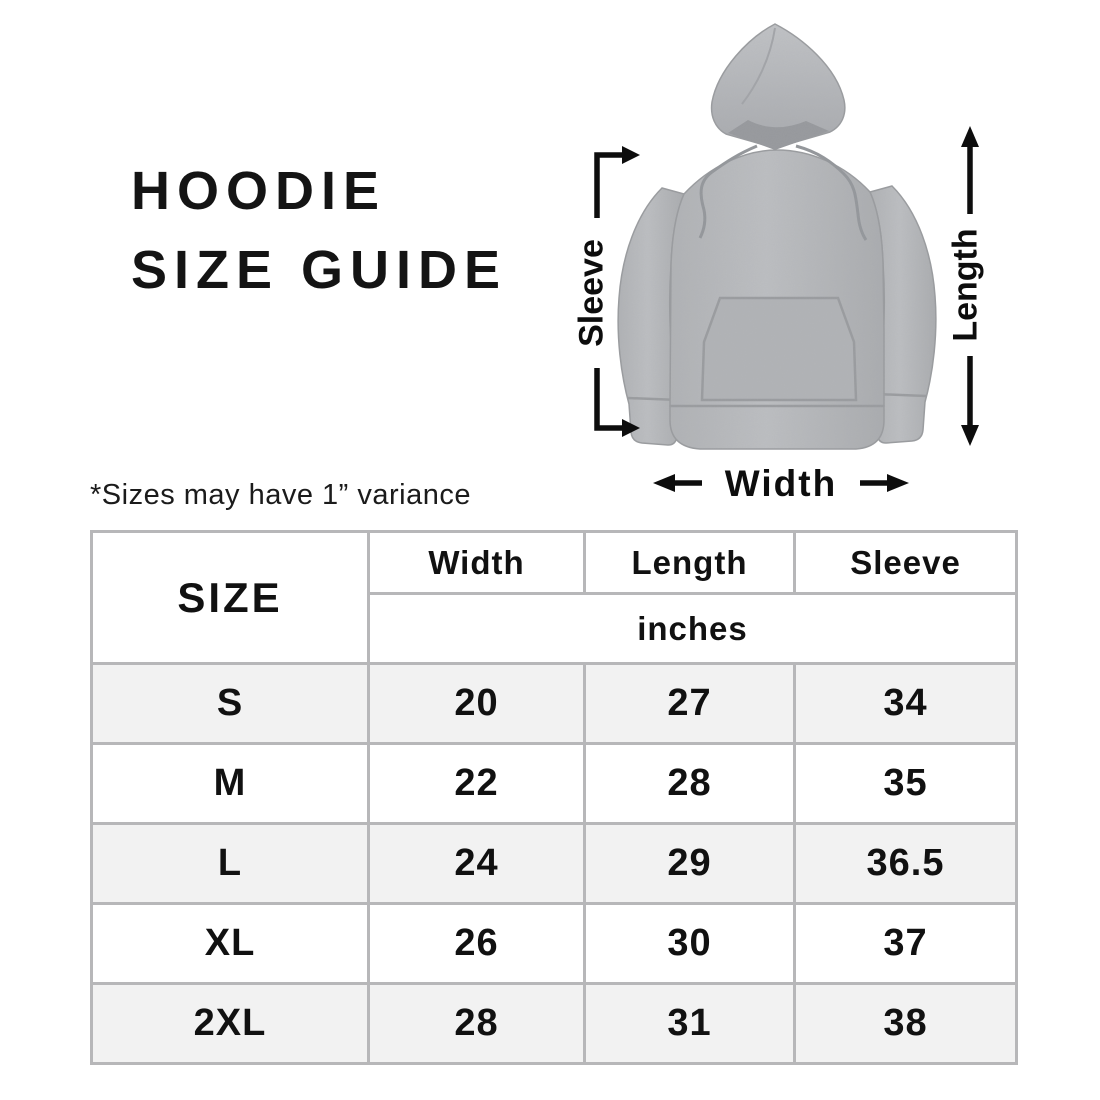 This screenshot has width=1100, height=1100. What do you see at coordinates (476, 1023) in the screenshot?
I see `width-value: 28` at bounding box center [476, 1023].